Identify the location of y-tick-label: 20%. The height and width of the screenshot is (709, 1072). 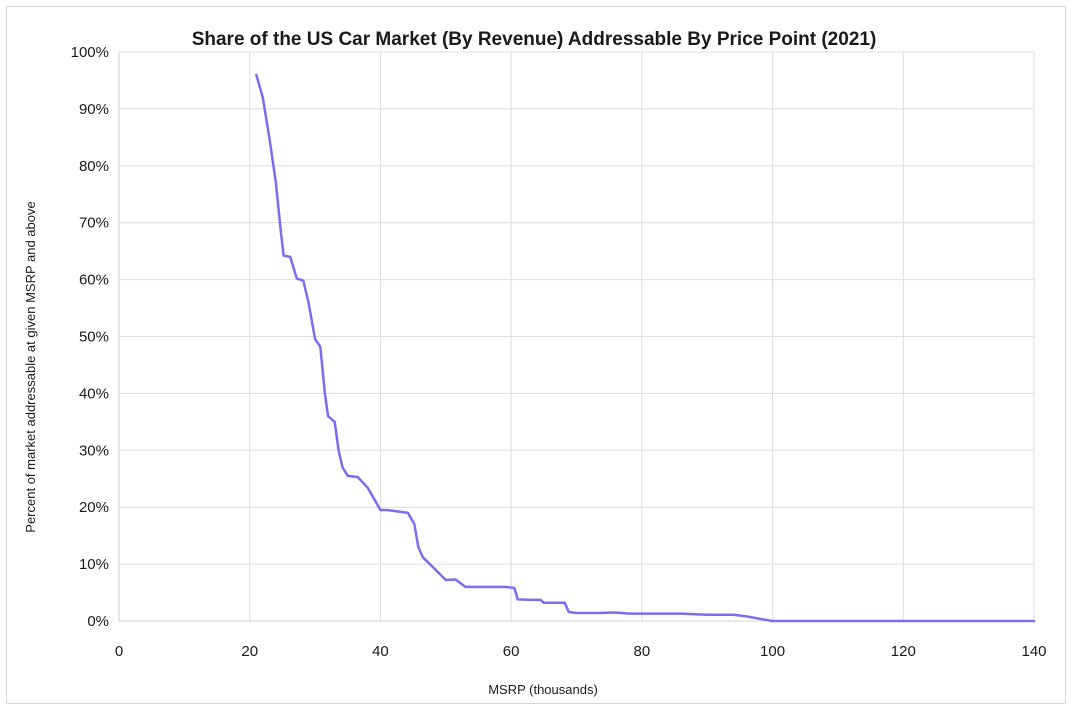
(94, 507).